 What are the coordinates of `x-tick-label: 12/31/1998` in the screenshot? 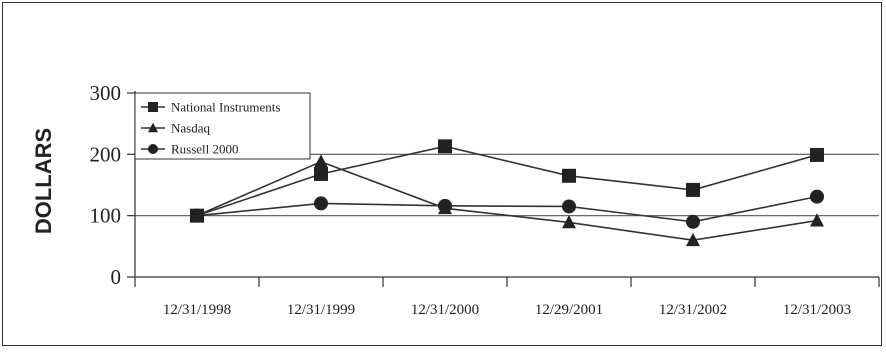 It's located at (197, 310).